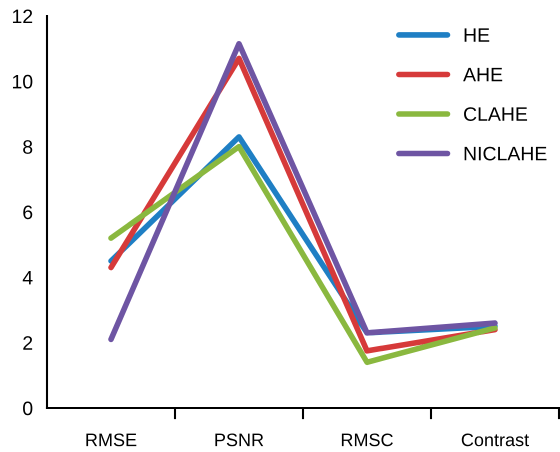 The height and width of the screenshot is (452, 560). I want to click on y-tick-label: 6, so click(27, 212).